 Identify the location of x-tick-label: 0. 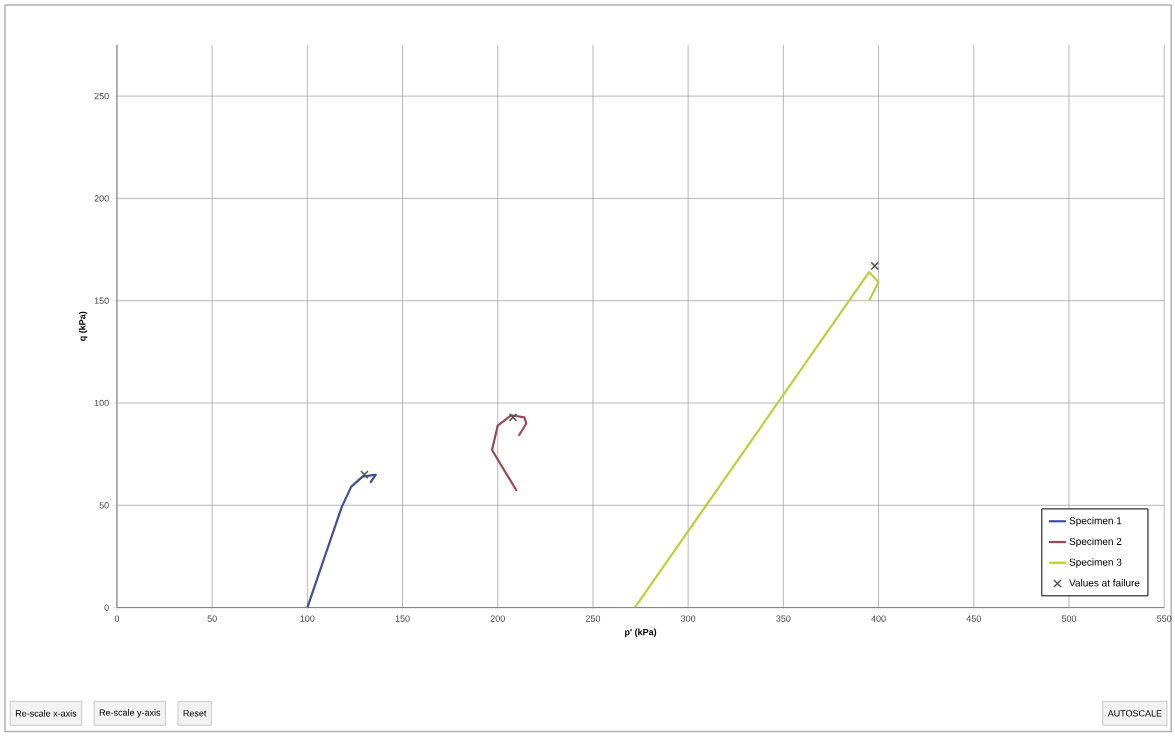
(117, 619).